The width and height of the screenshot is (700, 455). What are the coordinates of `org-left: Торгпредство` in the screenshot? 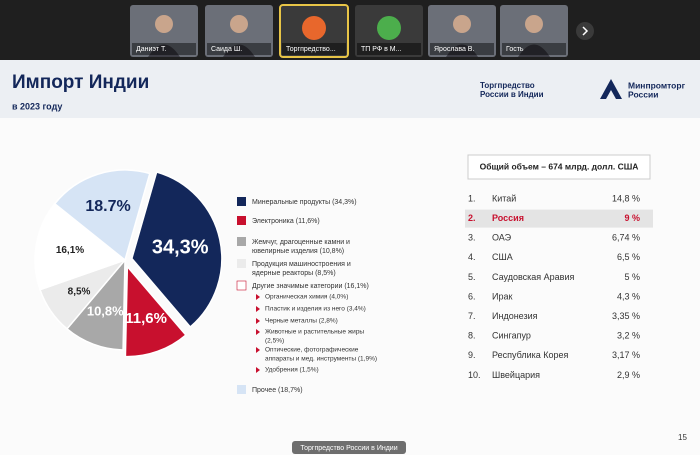 It's located at (507, 85).